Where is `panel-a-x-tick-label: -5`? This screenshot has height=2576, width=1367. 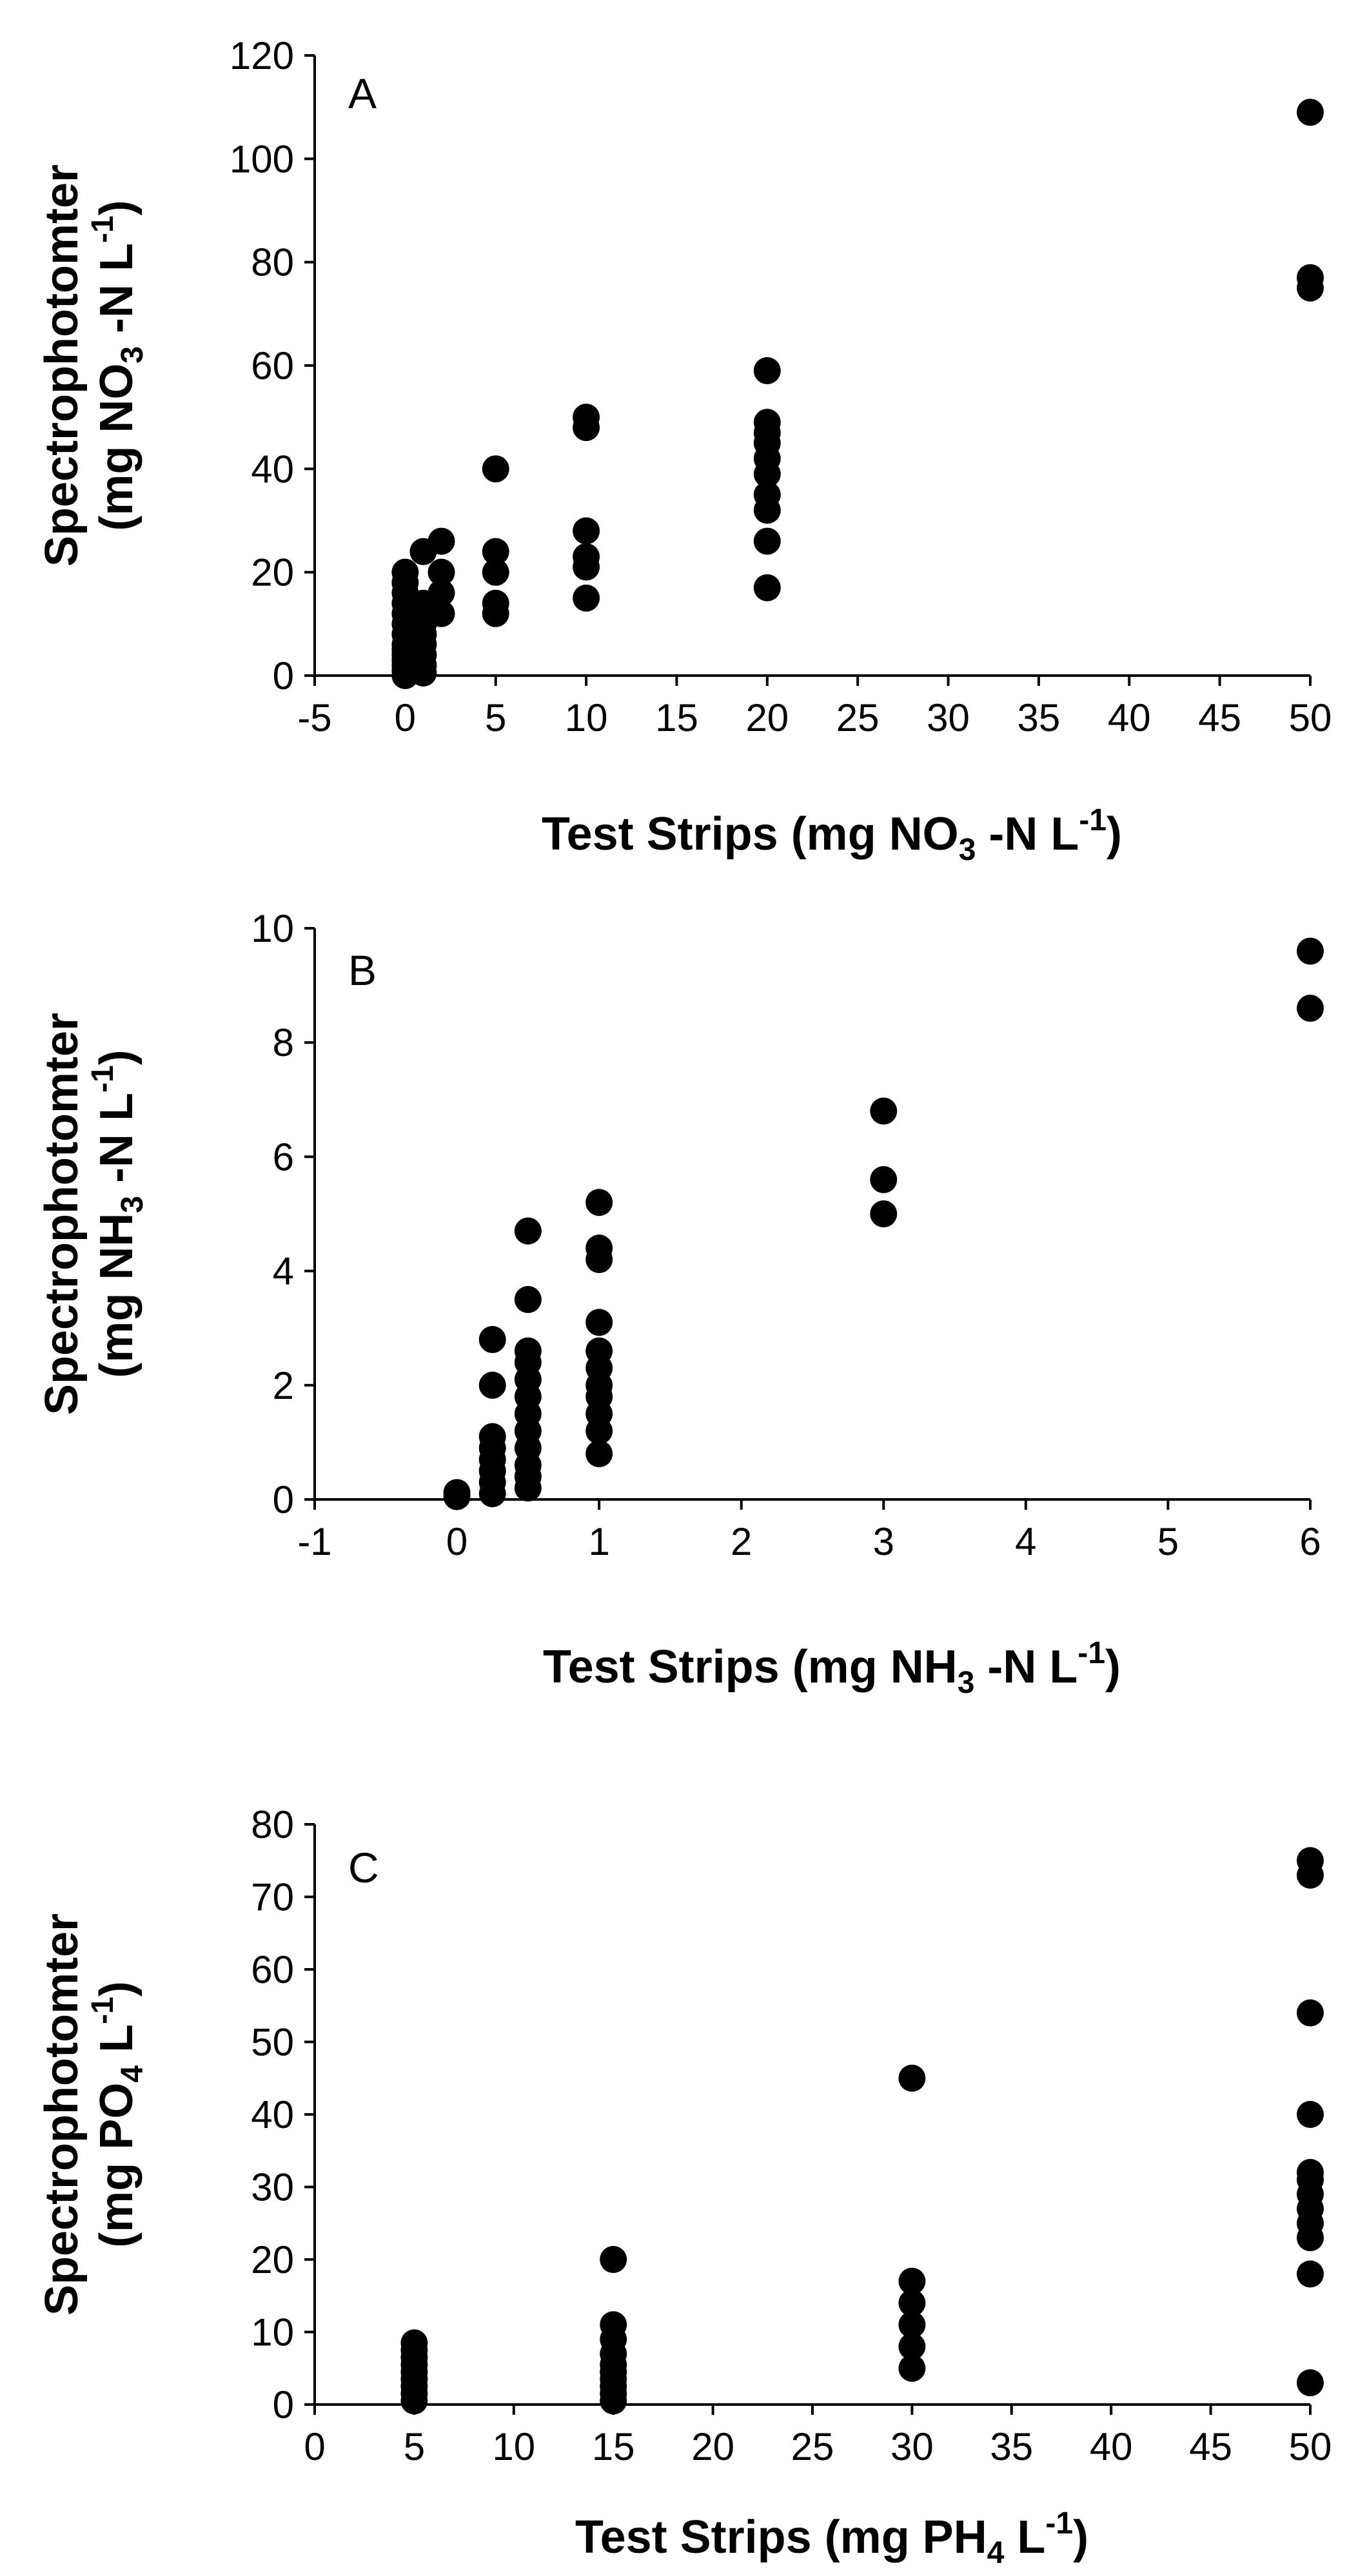
panel-a-x-tick-label: -5 is located at coordinates (314, 718).